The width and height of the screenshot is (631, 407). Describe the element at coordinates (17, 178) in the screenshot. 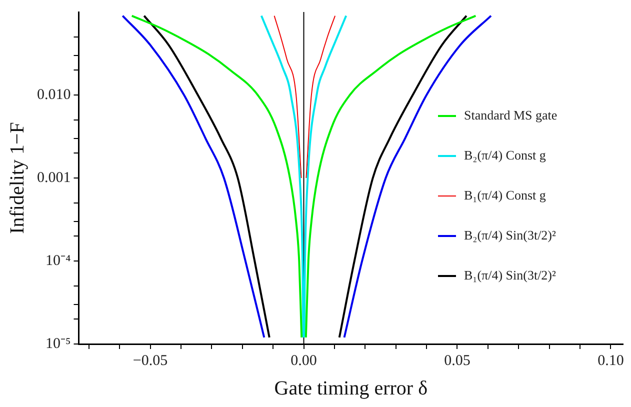

I see `y-axis-title: Infidelity 1−F` at that location.